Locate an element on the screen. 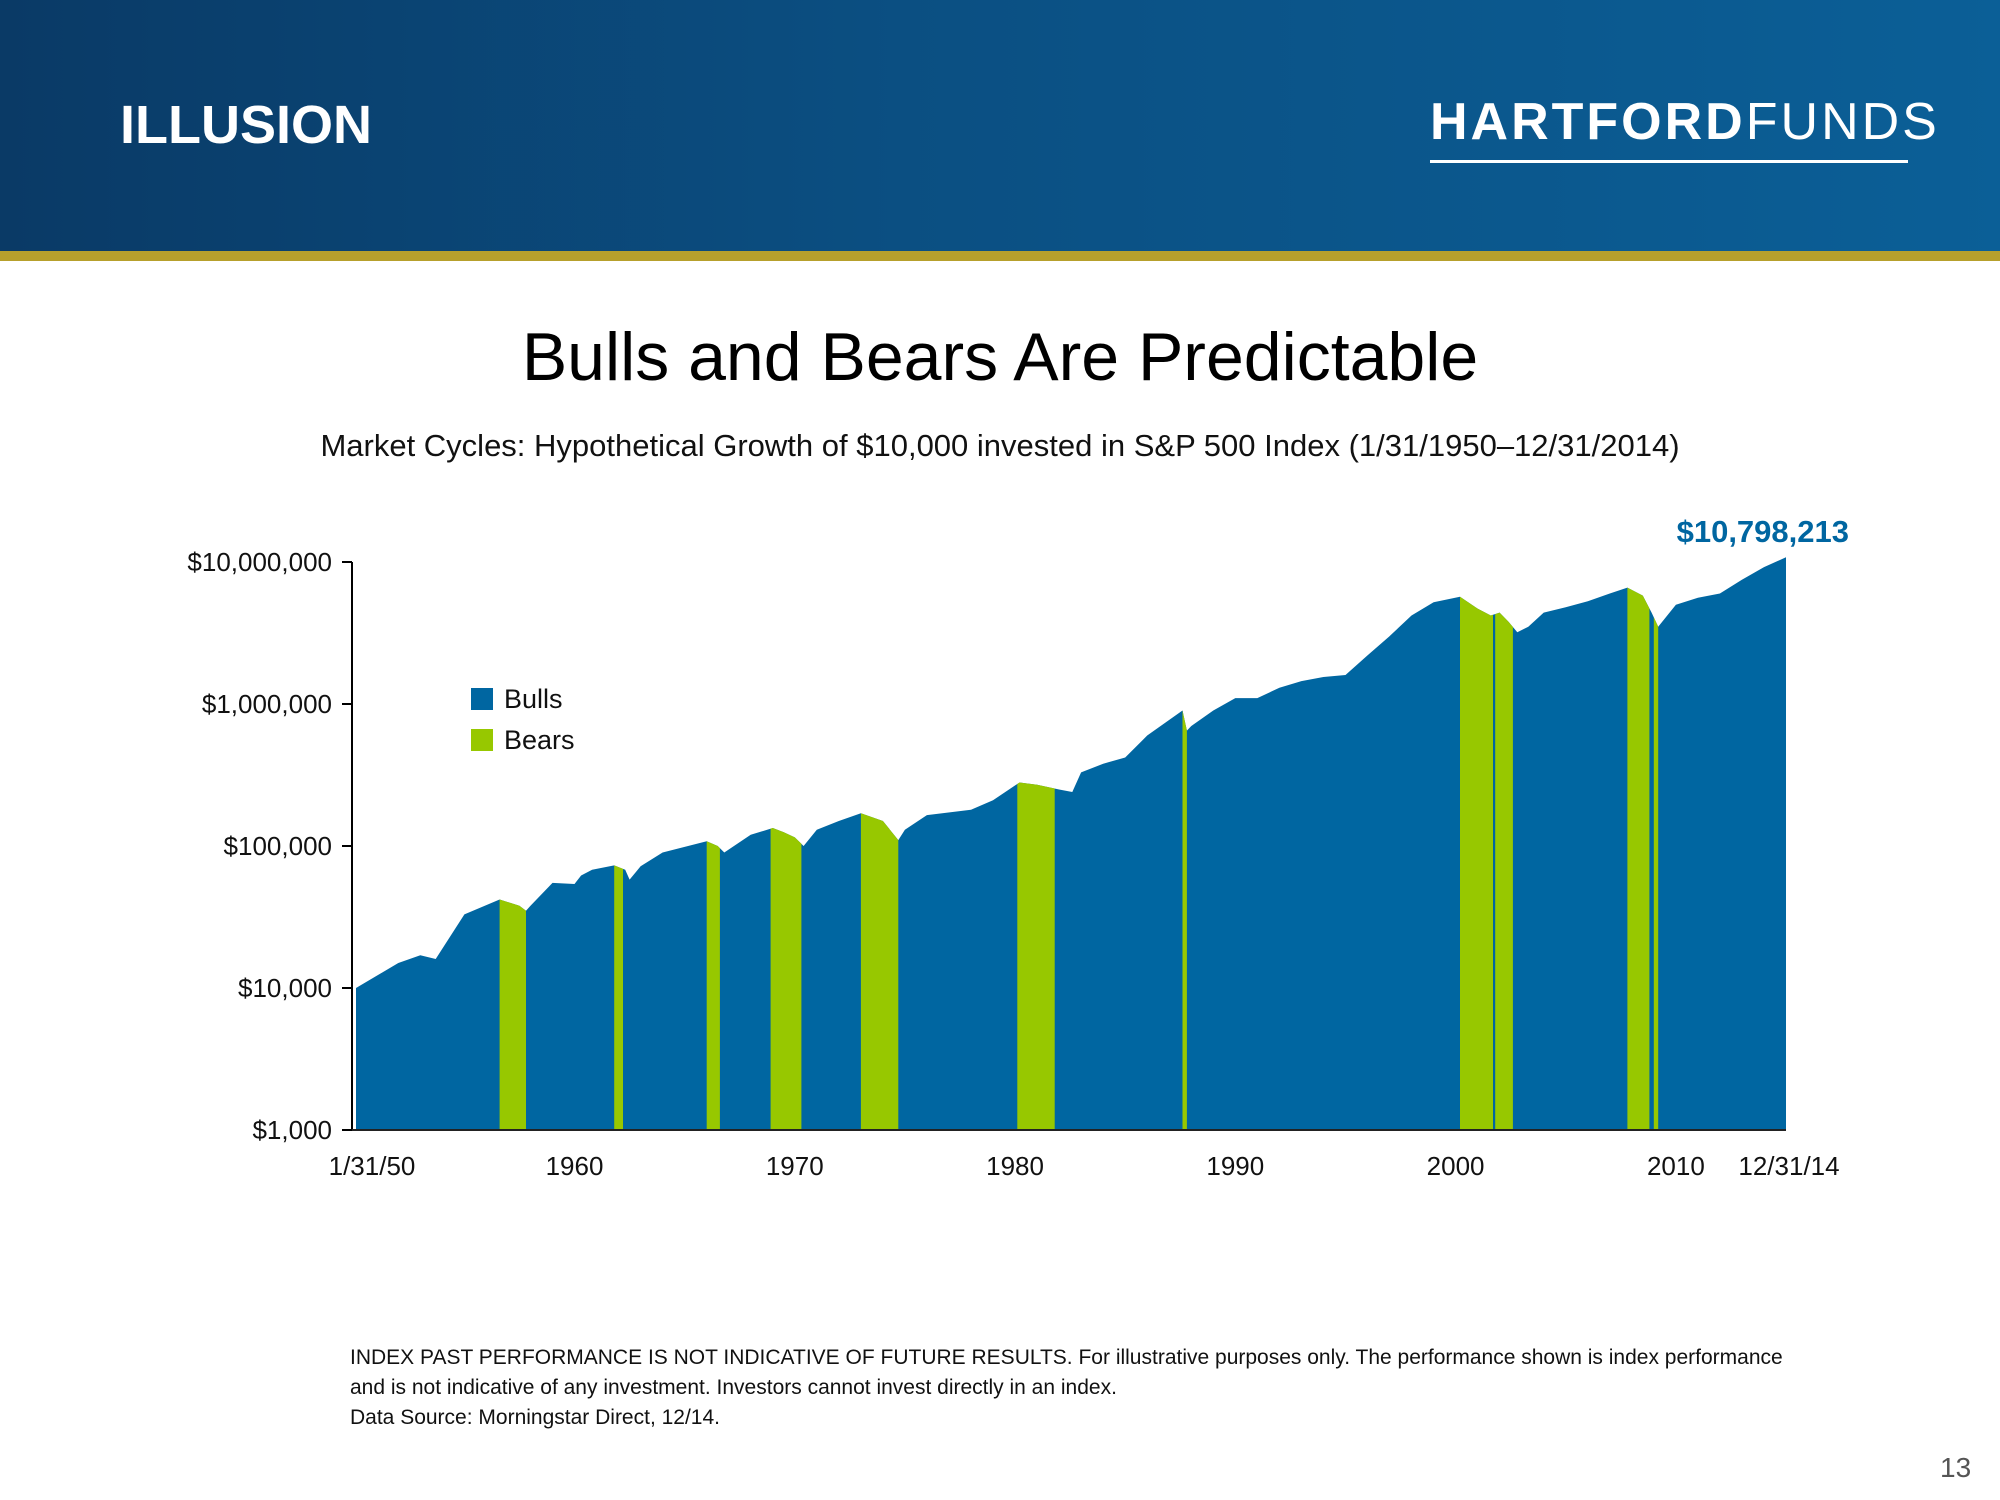  x-tick-label: 2000 is located at coordinates (1456, 1166).